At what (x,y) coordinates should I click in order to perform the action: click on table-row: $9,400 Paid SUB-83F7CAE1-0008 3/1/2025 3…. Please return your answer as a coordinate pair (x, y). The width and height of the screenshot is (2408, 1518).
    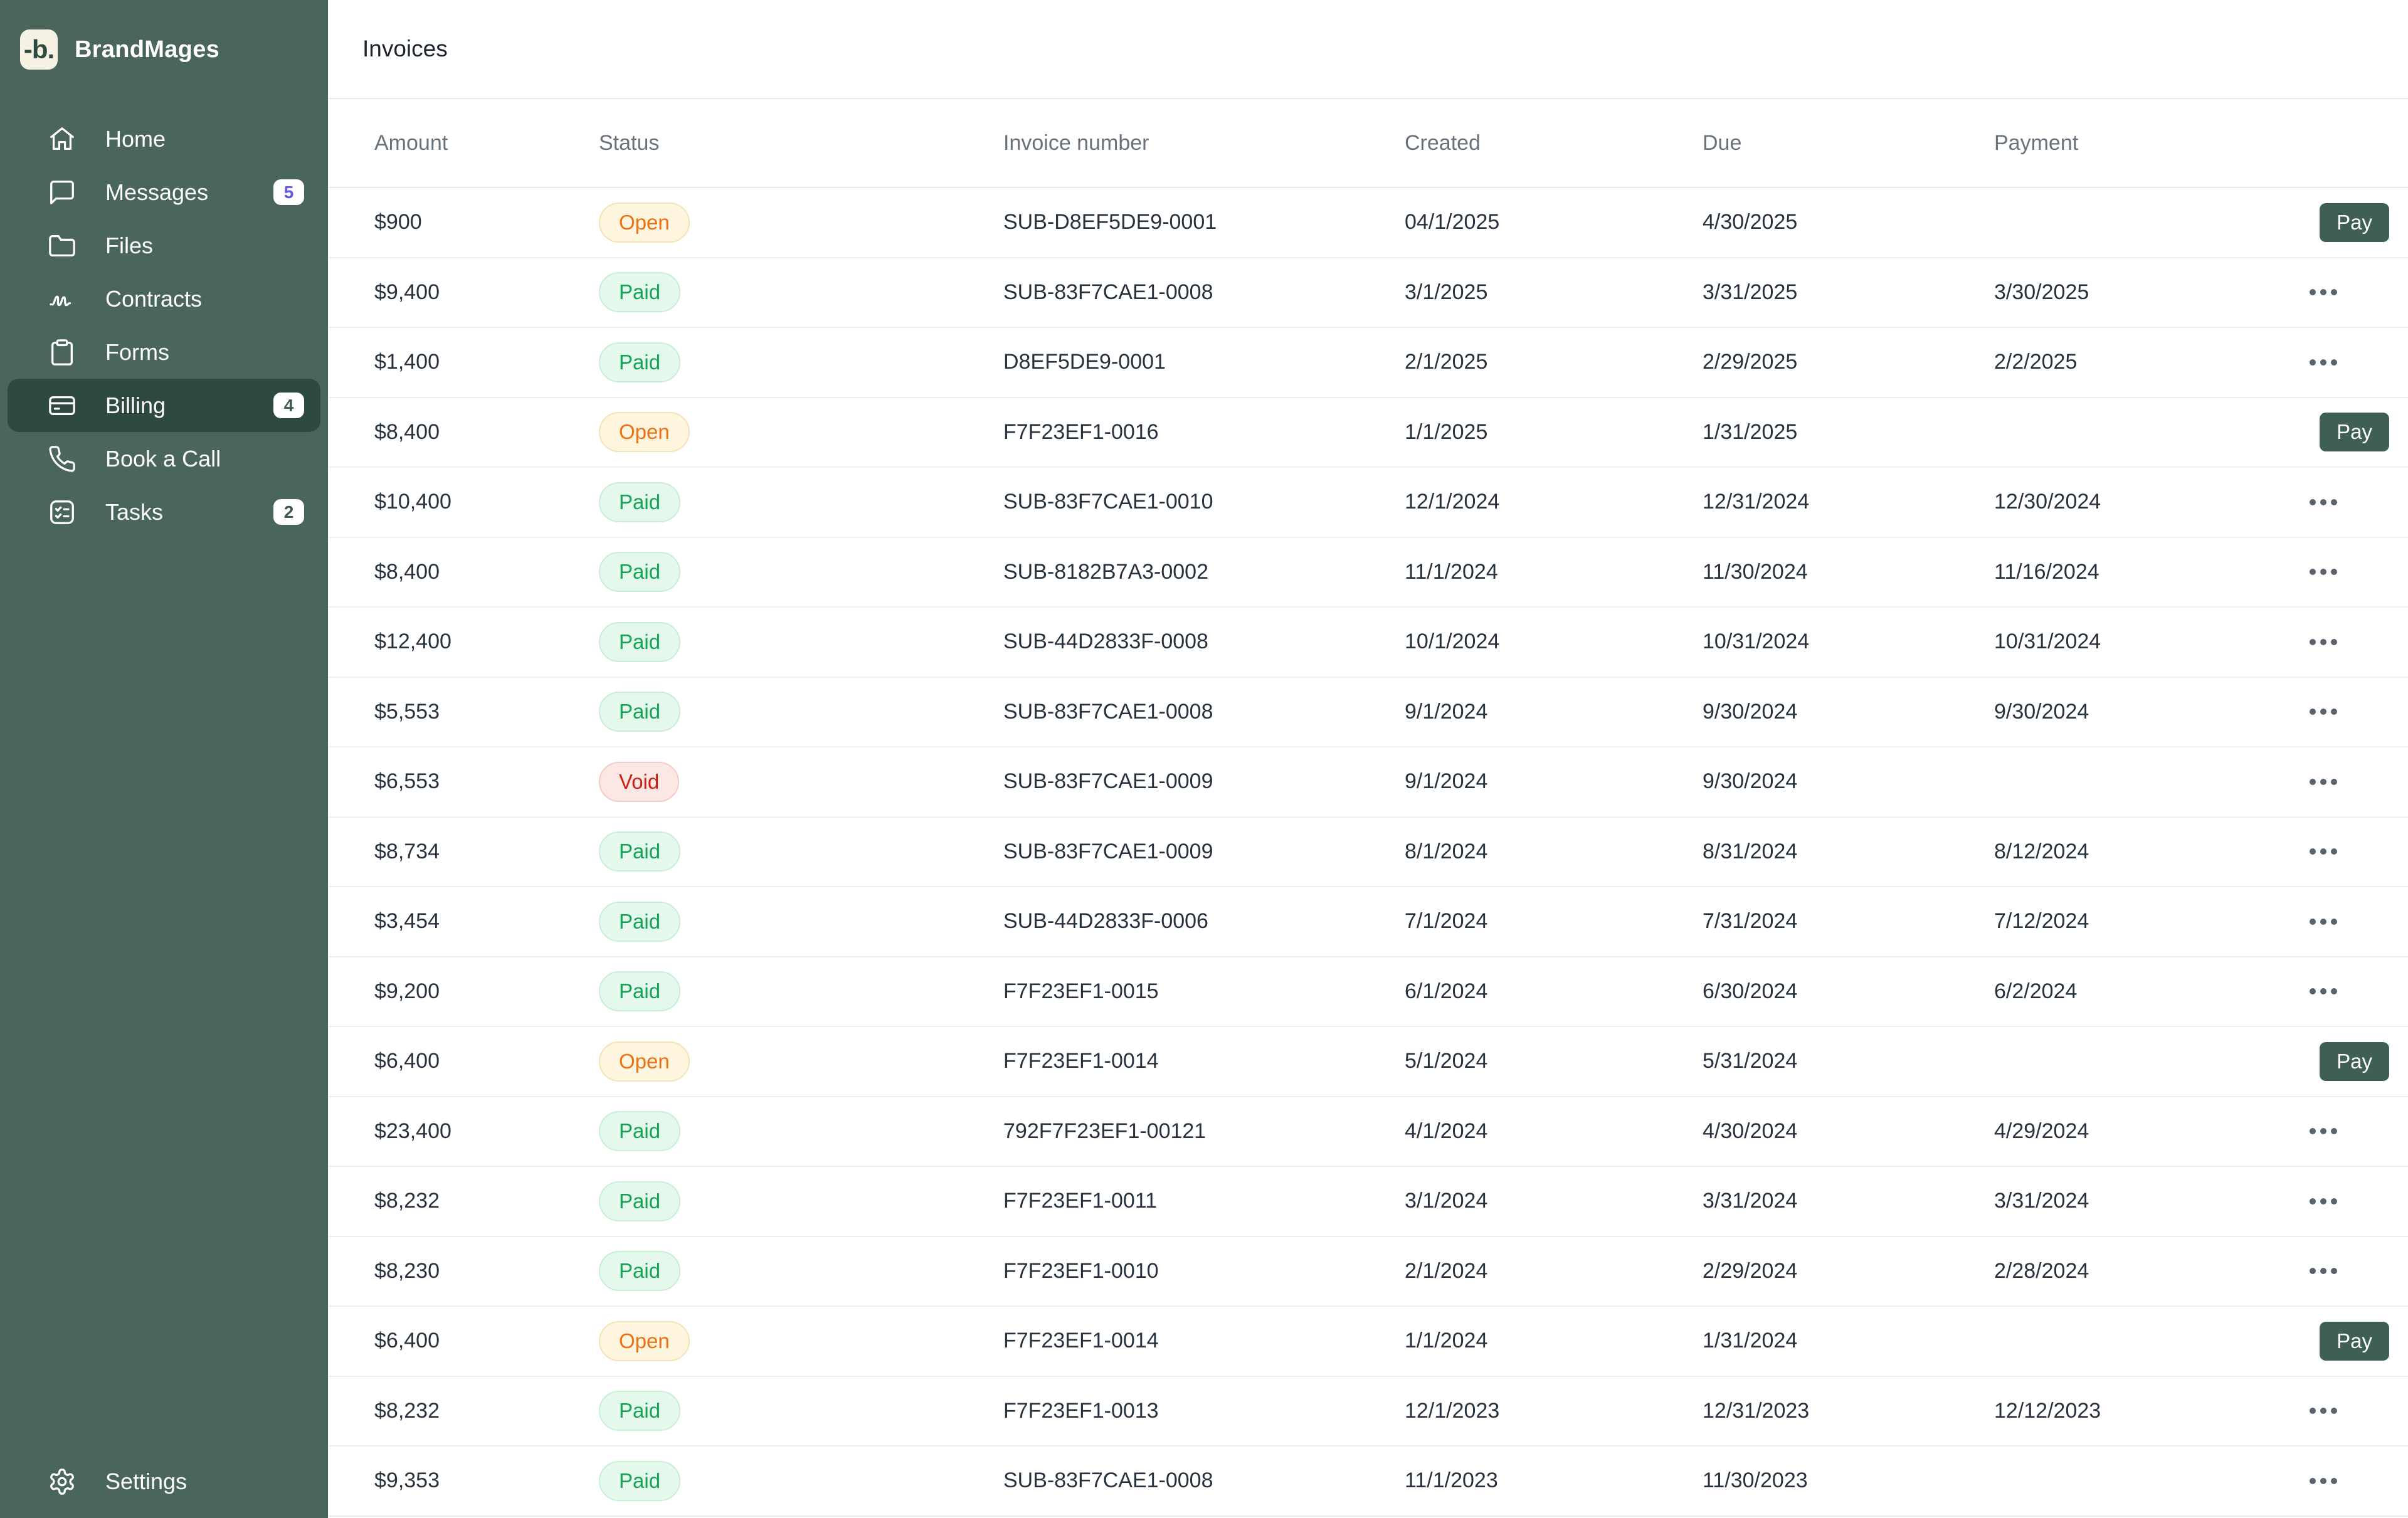
    Looking at the image, I should click on (1368, 291).